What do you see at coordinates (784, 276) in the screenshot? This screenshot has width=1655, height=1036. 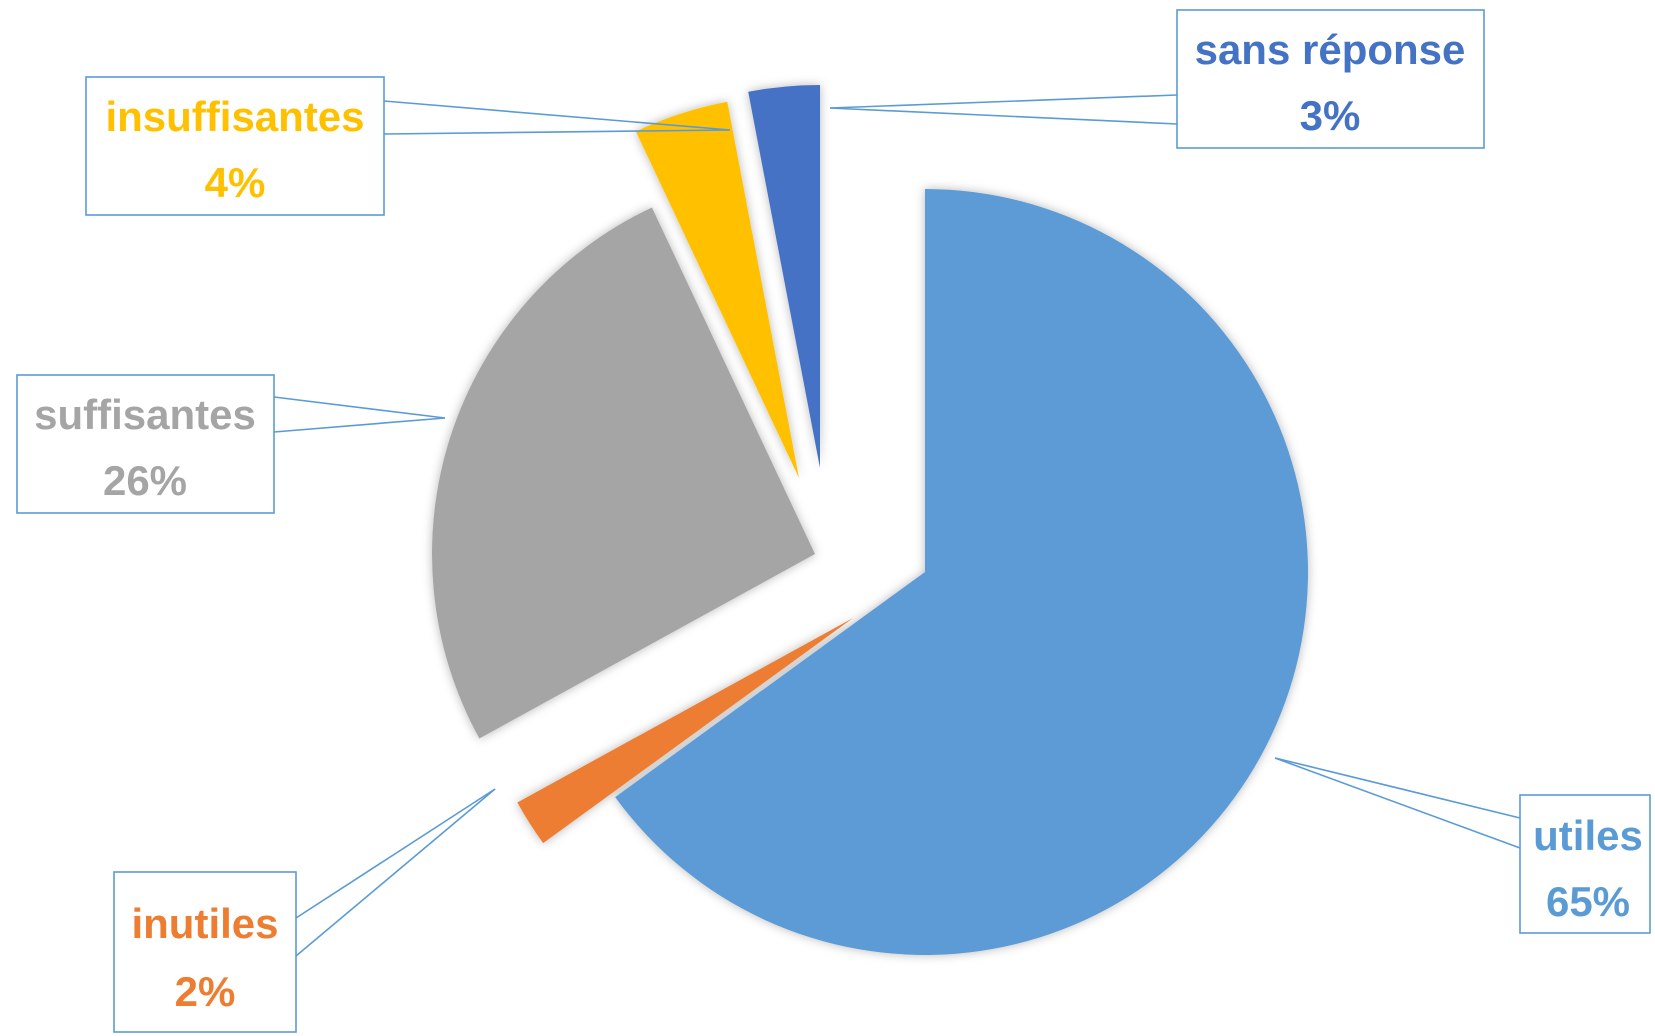 I see `slice-sans-reponse` at bounding box center [784, 276].